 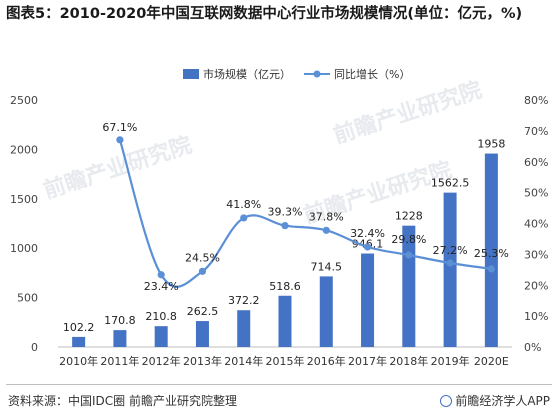 What do you see at coordinates (536, 224) in the screenshot?
I see `y-right-tick-label: 40%` at bounding box center [536, 224].